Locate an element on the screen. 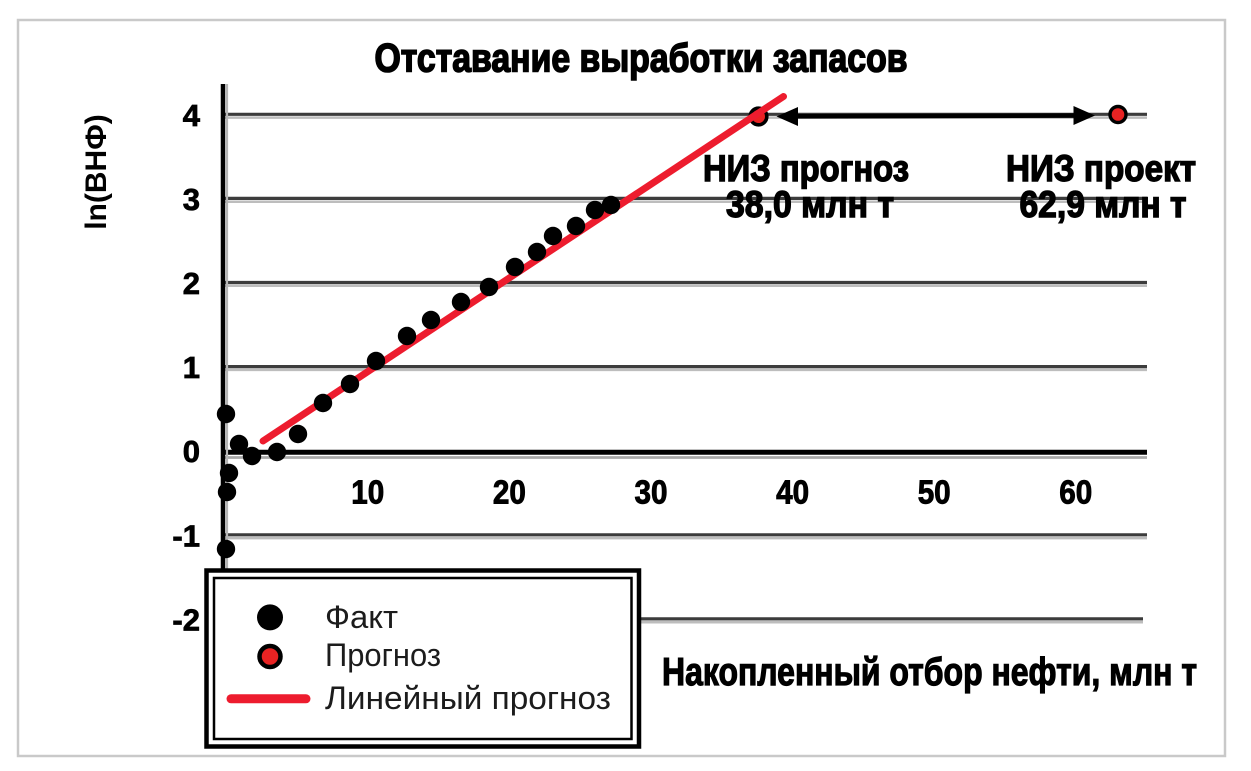  svg-text: 62,9 млн т is located at coordinates (1103, 204).